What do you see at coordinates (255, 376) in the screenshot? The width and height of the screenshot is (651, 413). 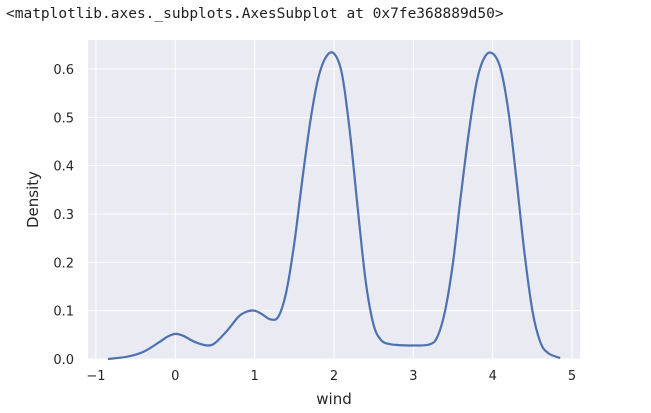 I see `x-tick-label: 1` at bounding box center [255, 376].